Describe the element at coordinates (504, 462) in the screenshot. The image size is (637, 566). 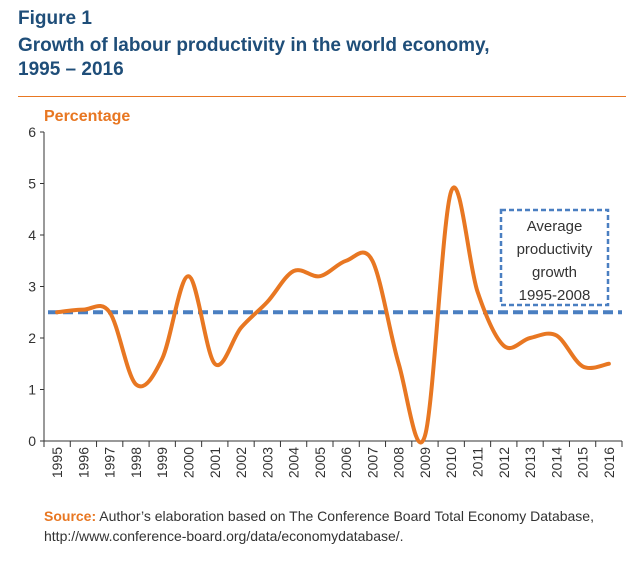
I see `x-tick-label: 2012` at that location.